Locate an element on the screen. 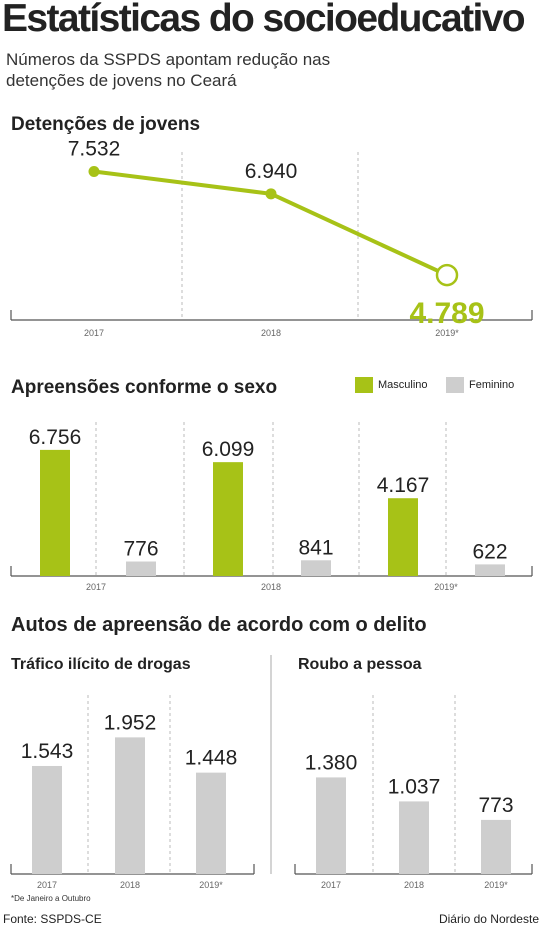 The height and width of the screenshot is (927, 543). bar-feminino-2019* is located at coordinates (490, 570).